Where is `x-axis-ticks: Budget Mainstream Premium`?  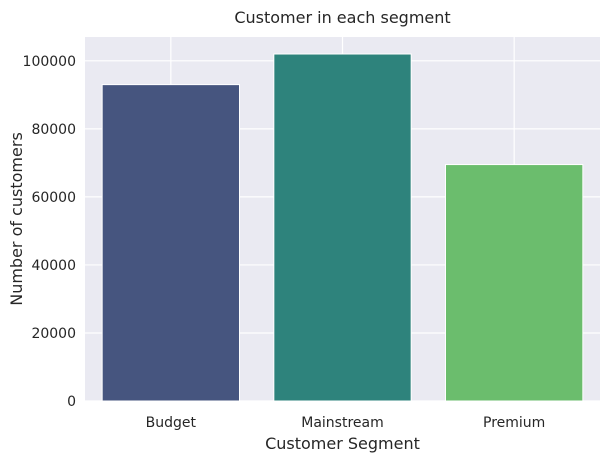 x-axis-ticks: Budget Mainstream Premium is located at coordinates (346, 423).